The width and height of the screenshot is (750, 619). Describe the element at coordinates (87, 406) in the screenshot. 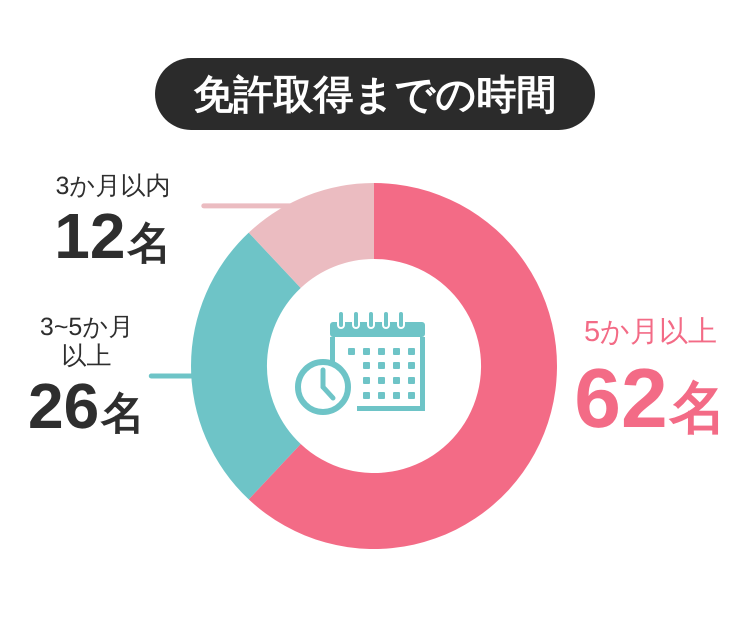

I see `data-label: 26名` at that location.